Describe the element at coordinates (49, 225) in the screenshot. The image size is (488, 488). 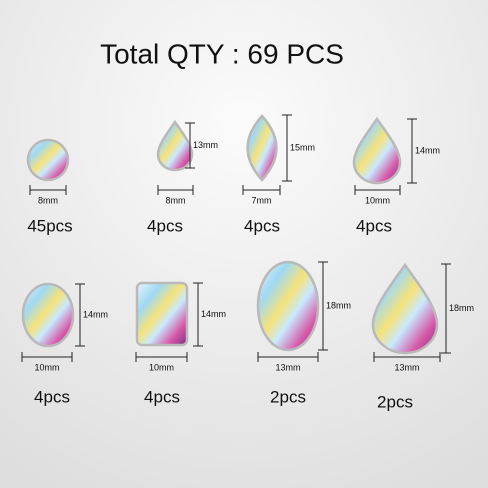
I see `count-label: 45pcs` at that location.